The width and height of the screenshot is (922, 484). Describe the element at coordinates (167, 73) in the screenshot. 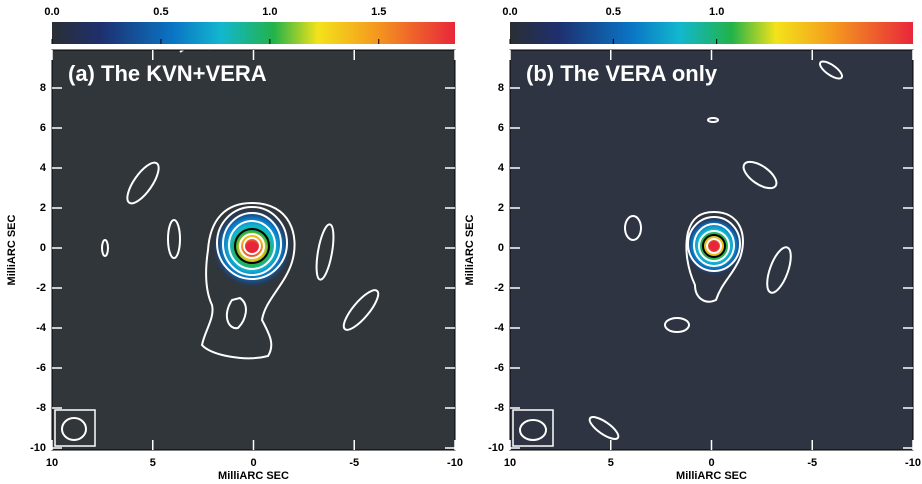

I see `panel-title: (a) The KVN+VERA` at that location.